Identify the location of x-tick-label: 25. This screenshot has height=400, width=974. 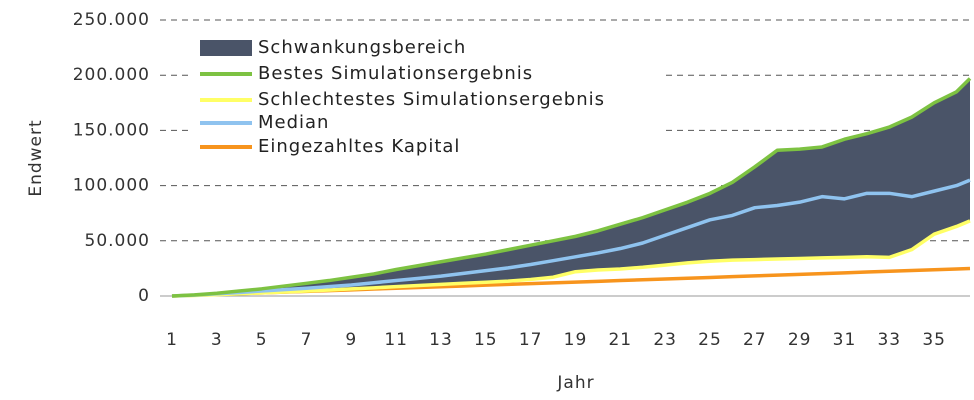
(710, 340).